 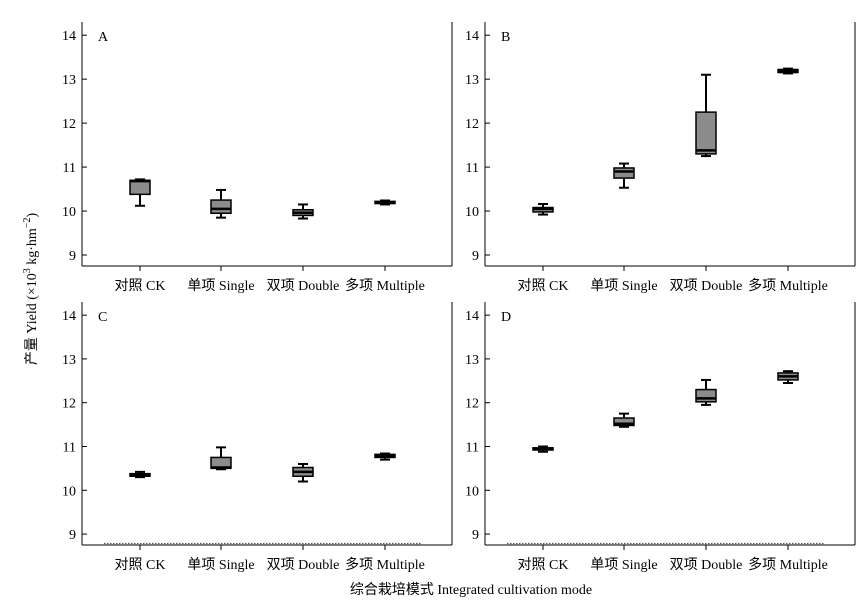 I want to click on panel-label: A, so click(x=103, y=37).